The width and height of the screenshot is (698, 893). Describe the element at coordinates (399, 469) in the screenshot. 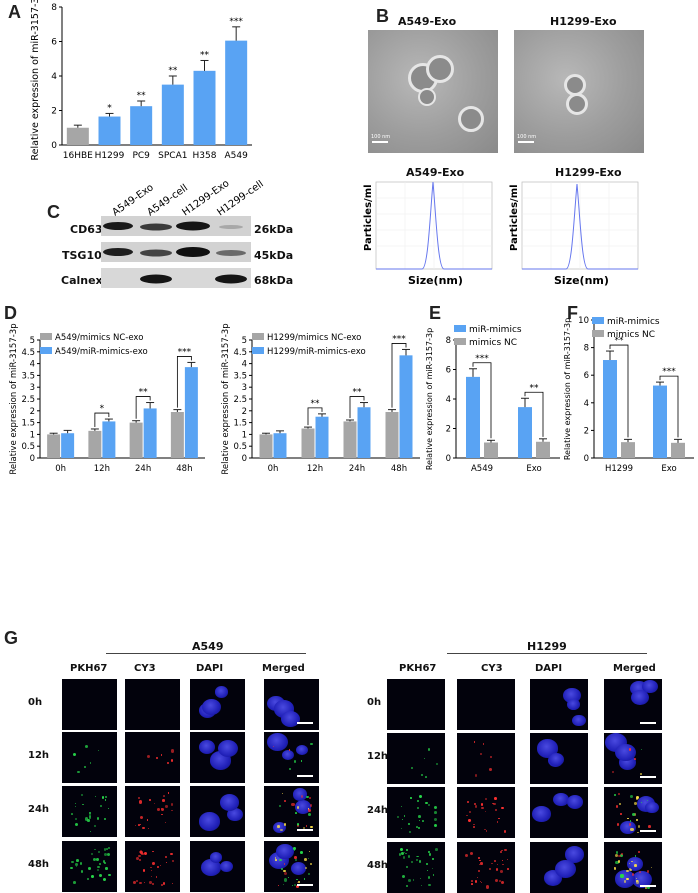

I see `x-tick-label: 48h` at that location.